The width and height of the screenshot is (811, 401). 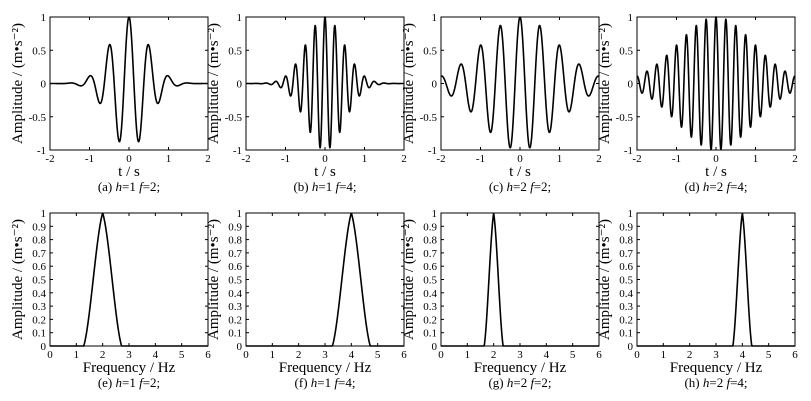 What do you see at coordinates (303, 382) in the screenshot?
I see `caption-prefix: (f)` at bounding box center [303, 382].